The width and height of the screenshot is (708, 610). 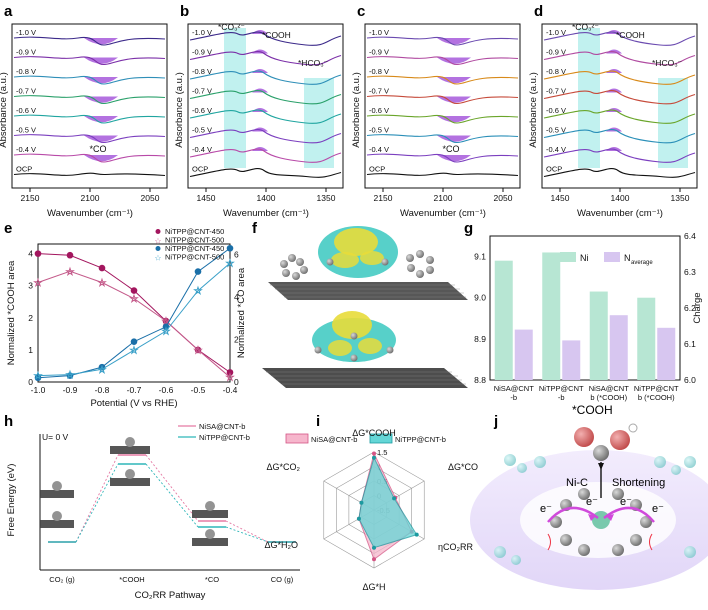 I want to click on panel-label-g: g, so click(x=468, y=228).